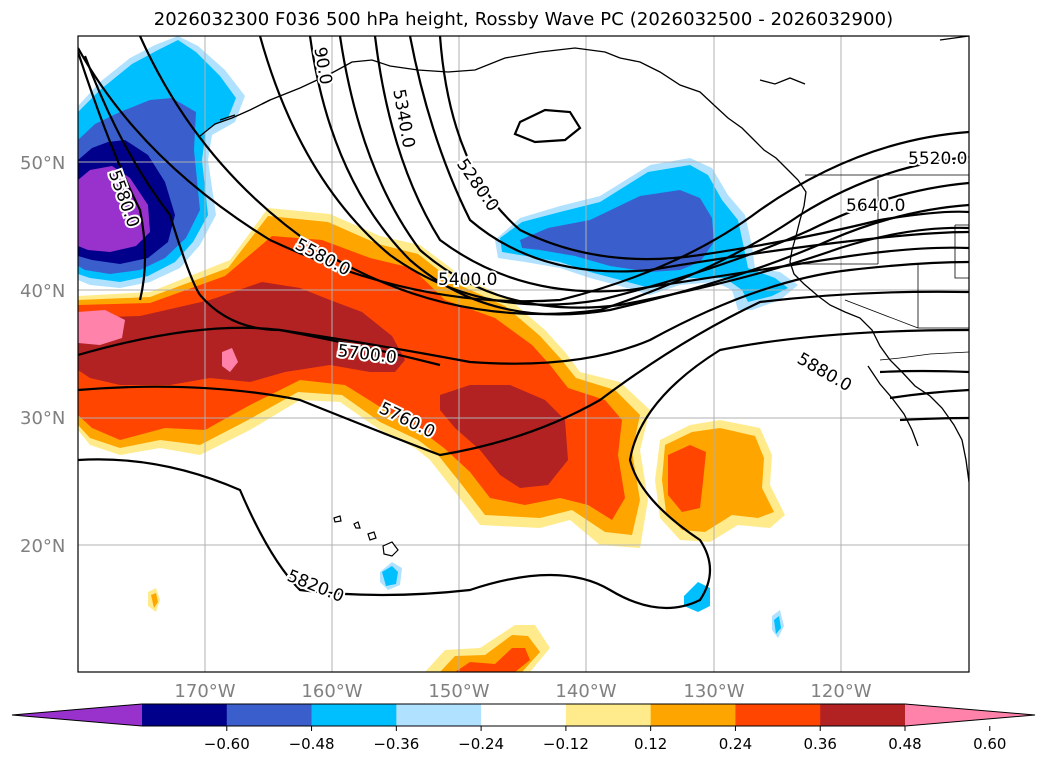 This screenshot has height=765, width=1047. What do you see at coordinates (366, 536) in the screenshot?
I see `hawaiian-islands` at bounding box center [366, 536].